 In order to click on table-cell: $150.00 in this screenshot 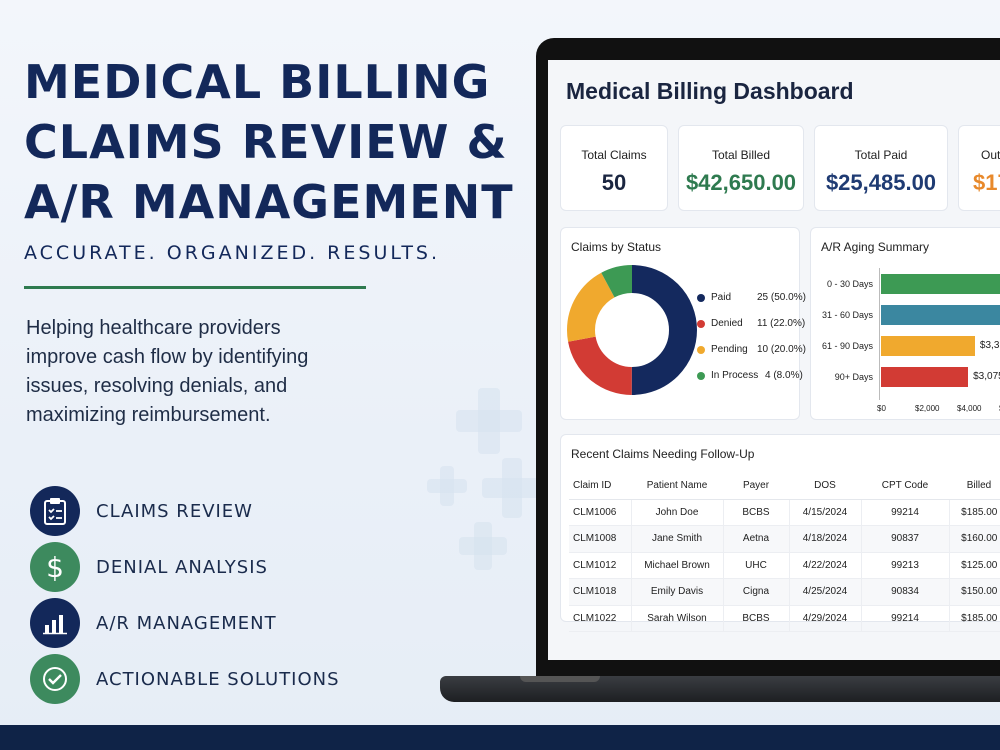, I will do `click(974, 592)`.